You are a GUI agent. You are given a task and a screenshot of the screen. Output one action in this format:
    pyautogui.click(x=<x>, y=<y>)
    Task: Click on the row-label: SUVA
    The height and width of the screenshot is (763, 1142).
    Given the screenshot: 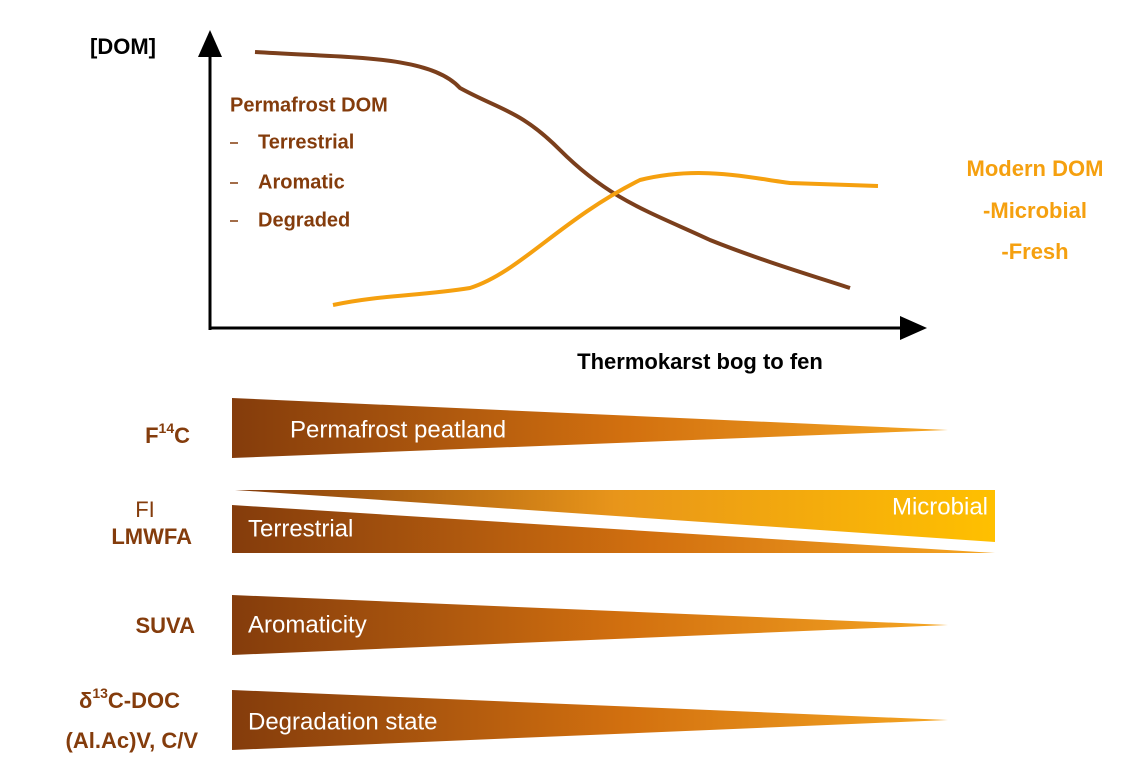 What is the action you would take?
    pyautogui.click(x=166, y=625)
    